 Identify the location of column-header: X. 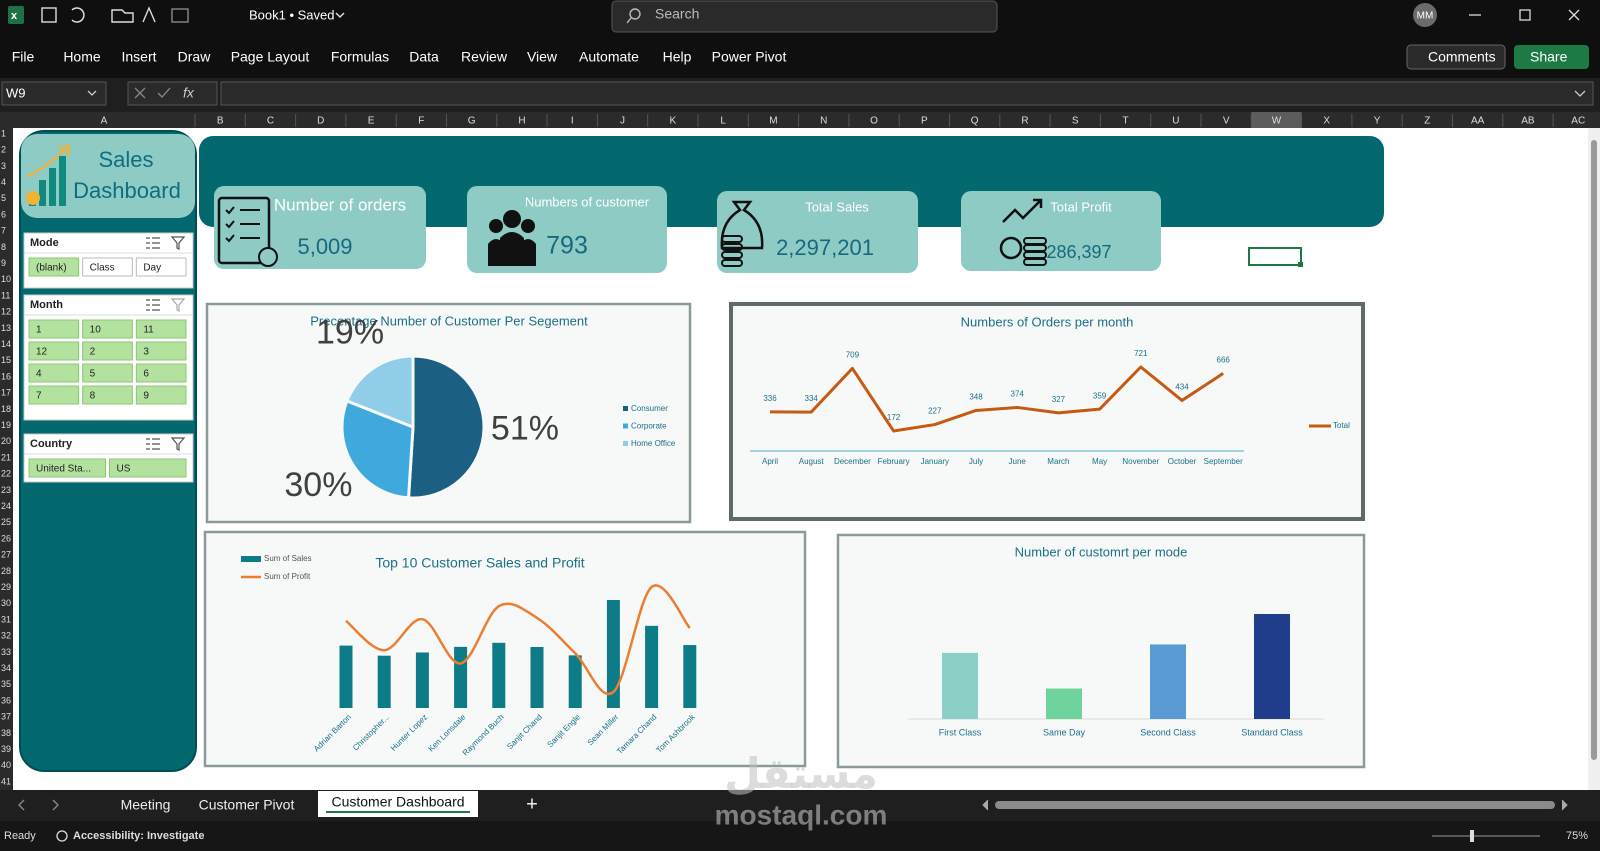
(1326, 121).